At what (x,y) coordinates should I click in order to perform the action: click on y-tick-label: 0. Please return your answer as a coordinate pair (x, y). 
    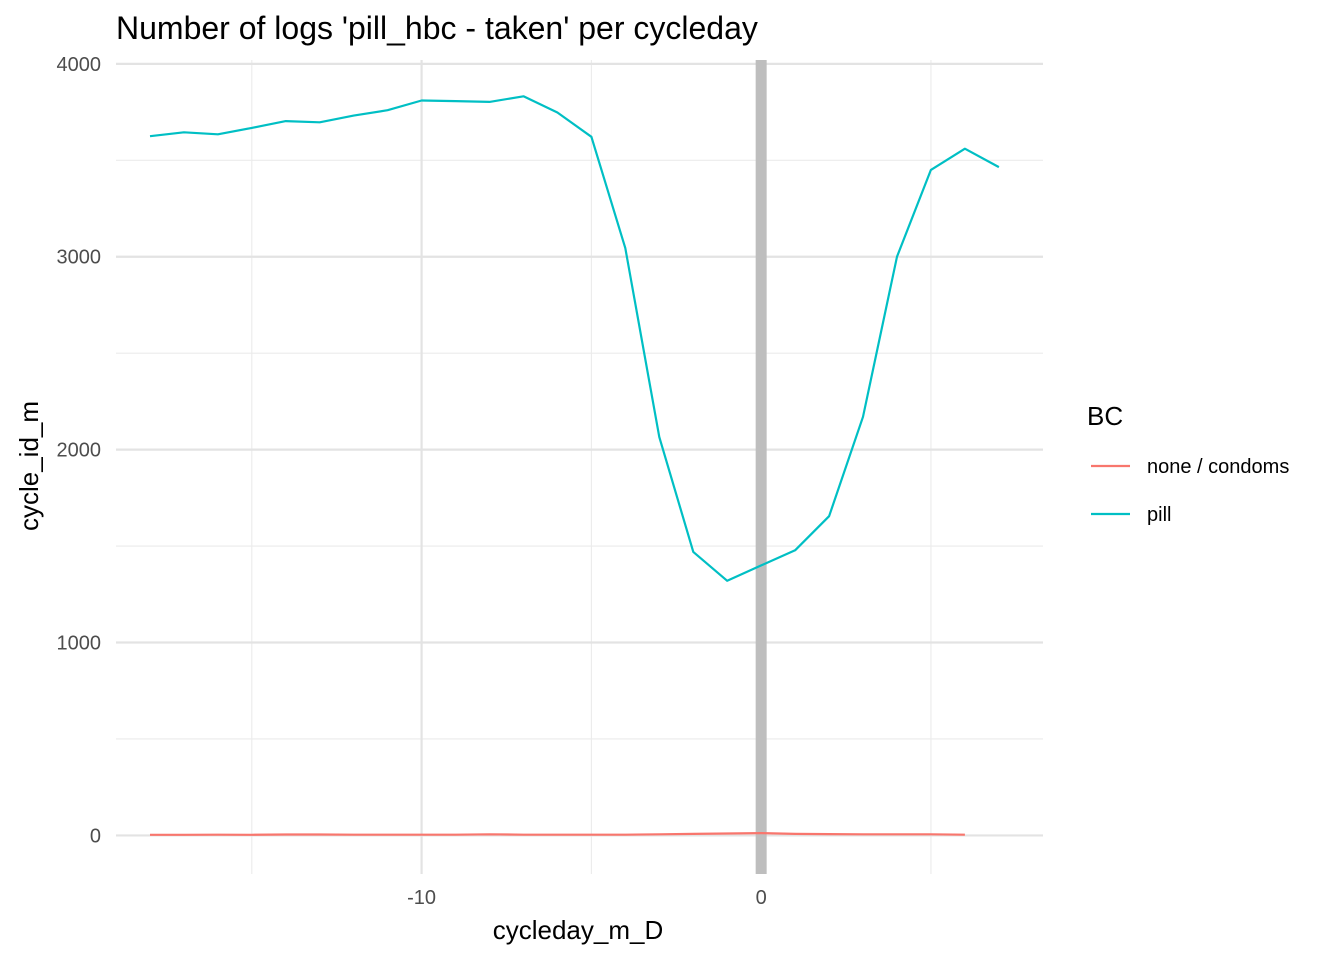
    Looking at the image, I should click on (95, 836).